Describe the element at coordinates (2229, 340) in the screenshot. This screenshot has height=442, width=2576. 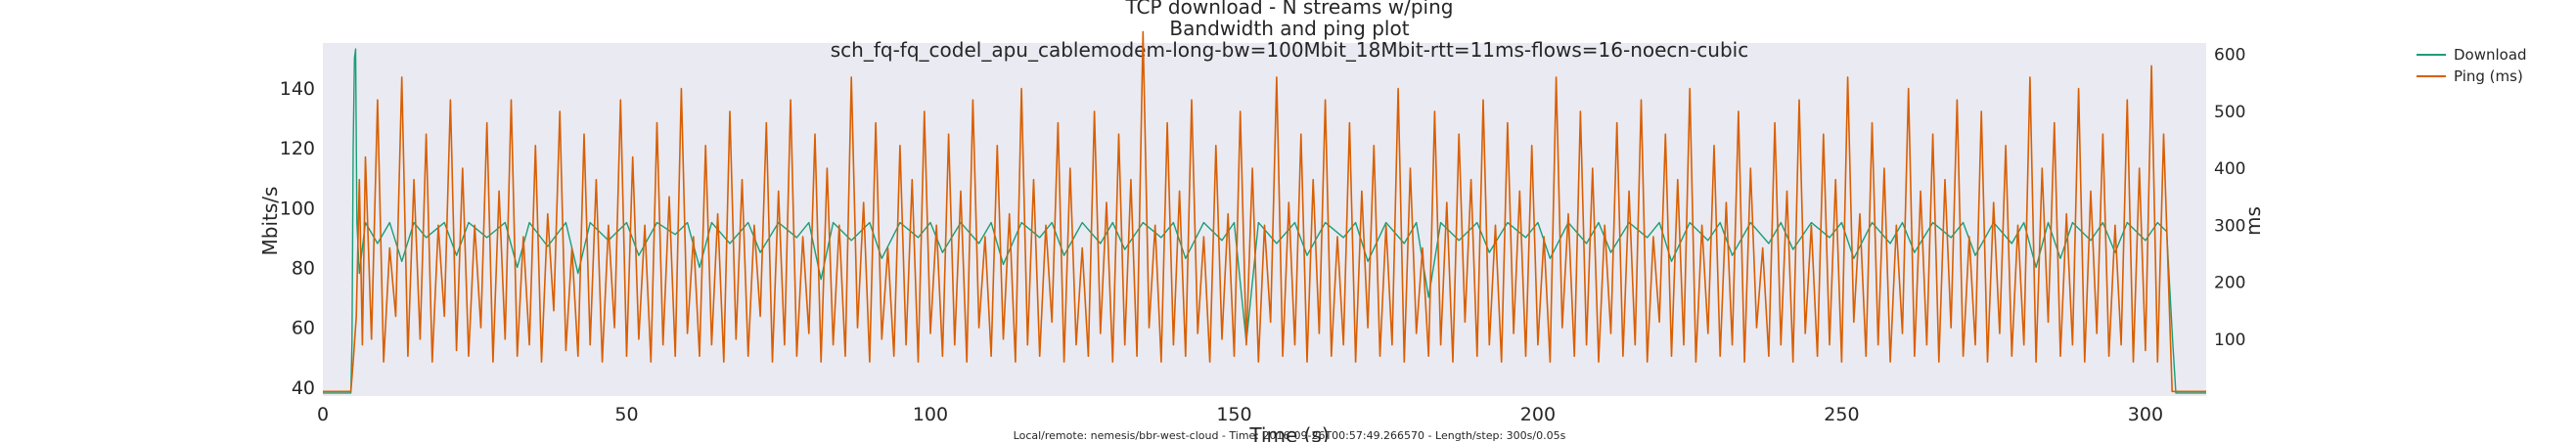
I see `y2-tick-label: 100` at that location.